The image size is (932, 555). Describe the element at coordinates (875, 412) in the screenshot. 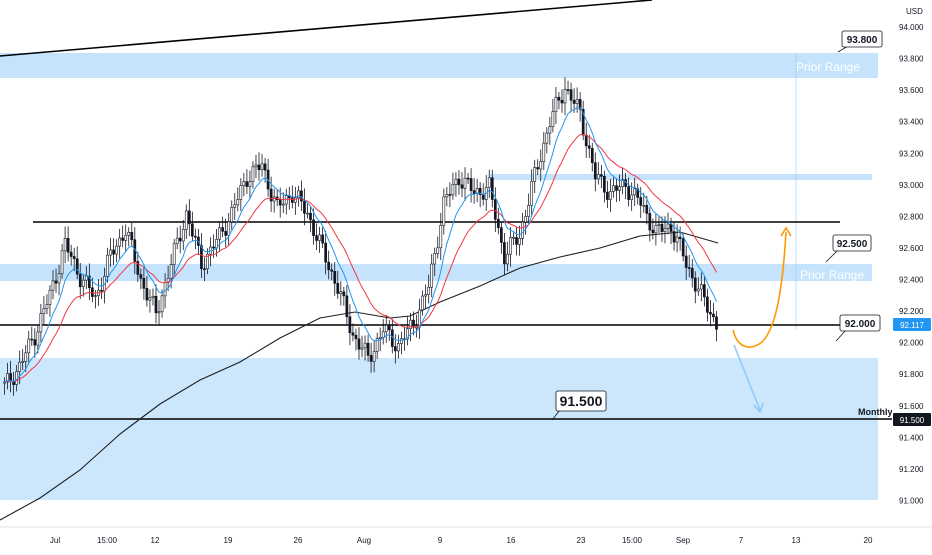

I see `monthly-label: Monthly` at that location.